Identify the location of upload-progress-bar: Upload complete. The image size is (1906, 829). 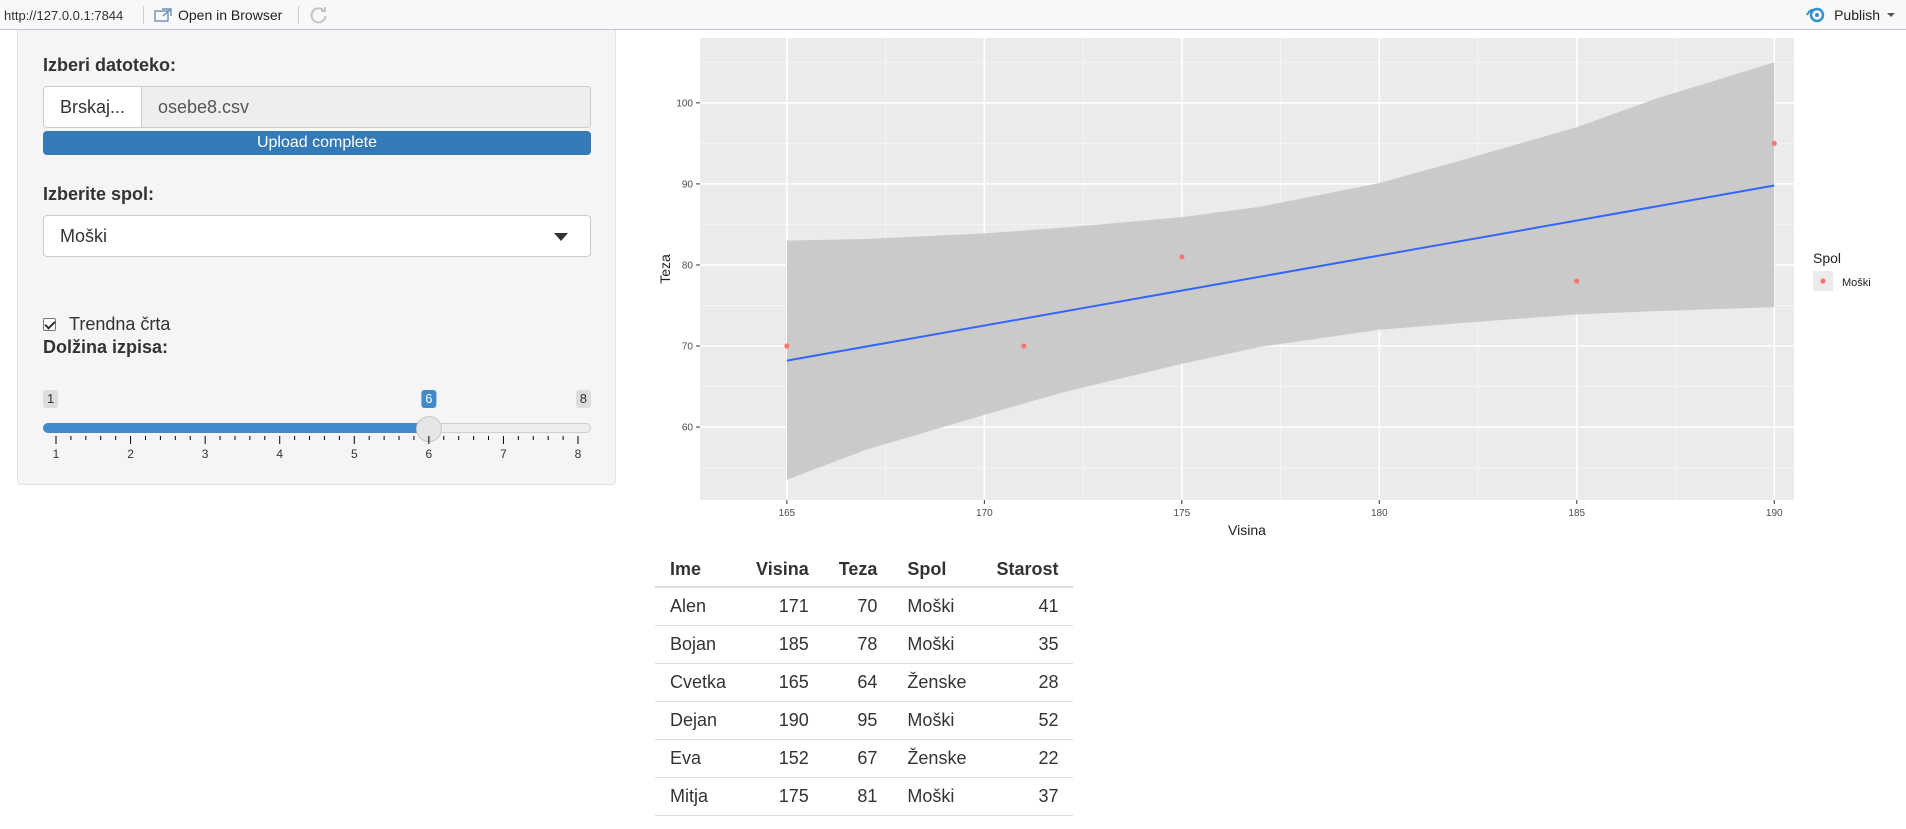
(317, 143).